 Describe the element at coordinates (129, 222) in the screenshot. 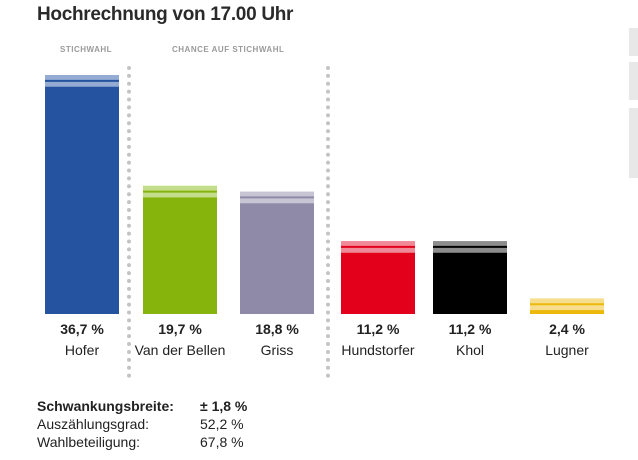

I see `group-divider-left` at that location.